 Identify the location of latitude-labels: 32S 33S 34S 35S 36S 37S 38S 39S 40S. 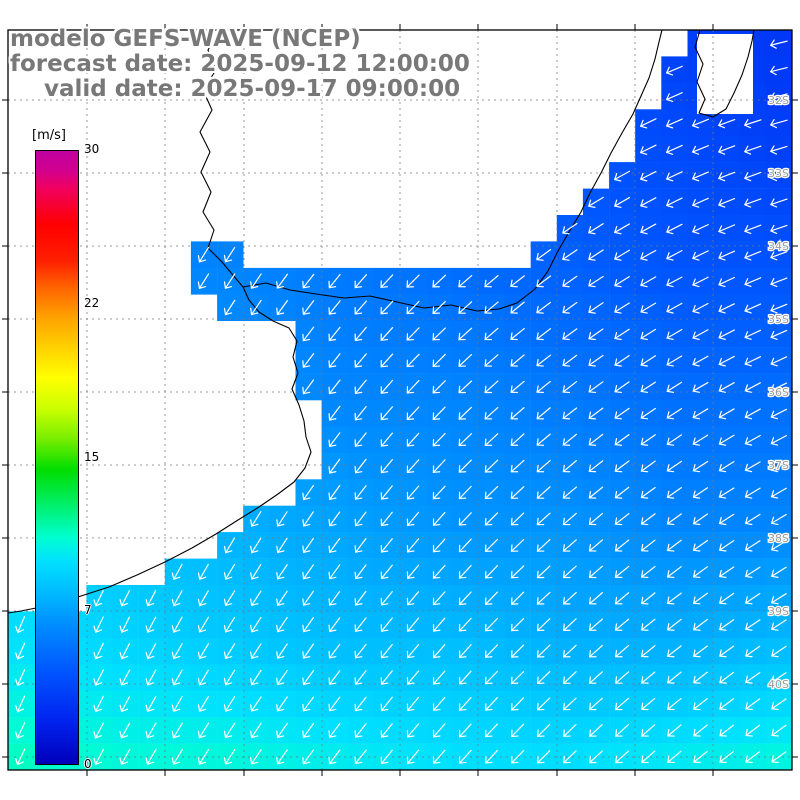
(778, 393).